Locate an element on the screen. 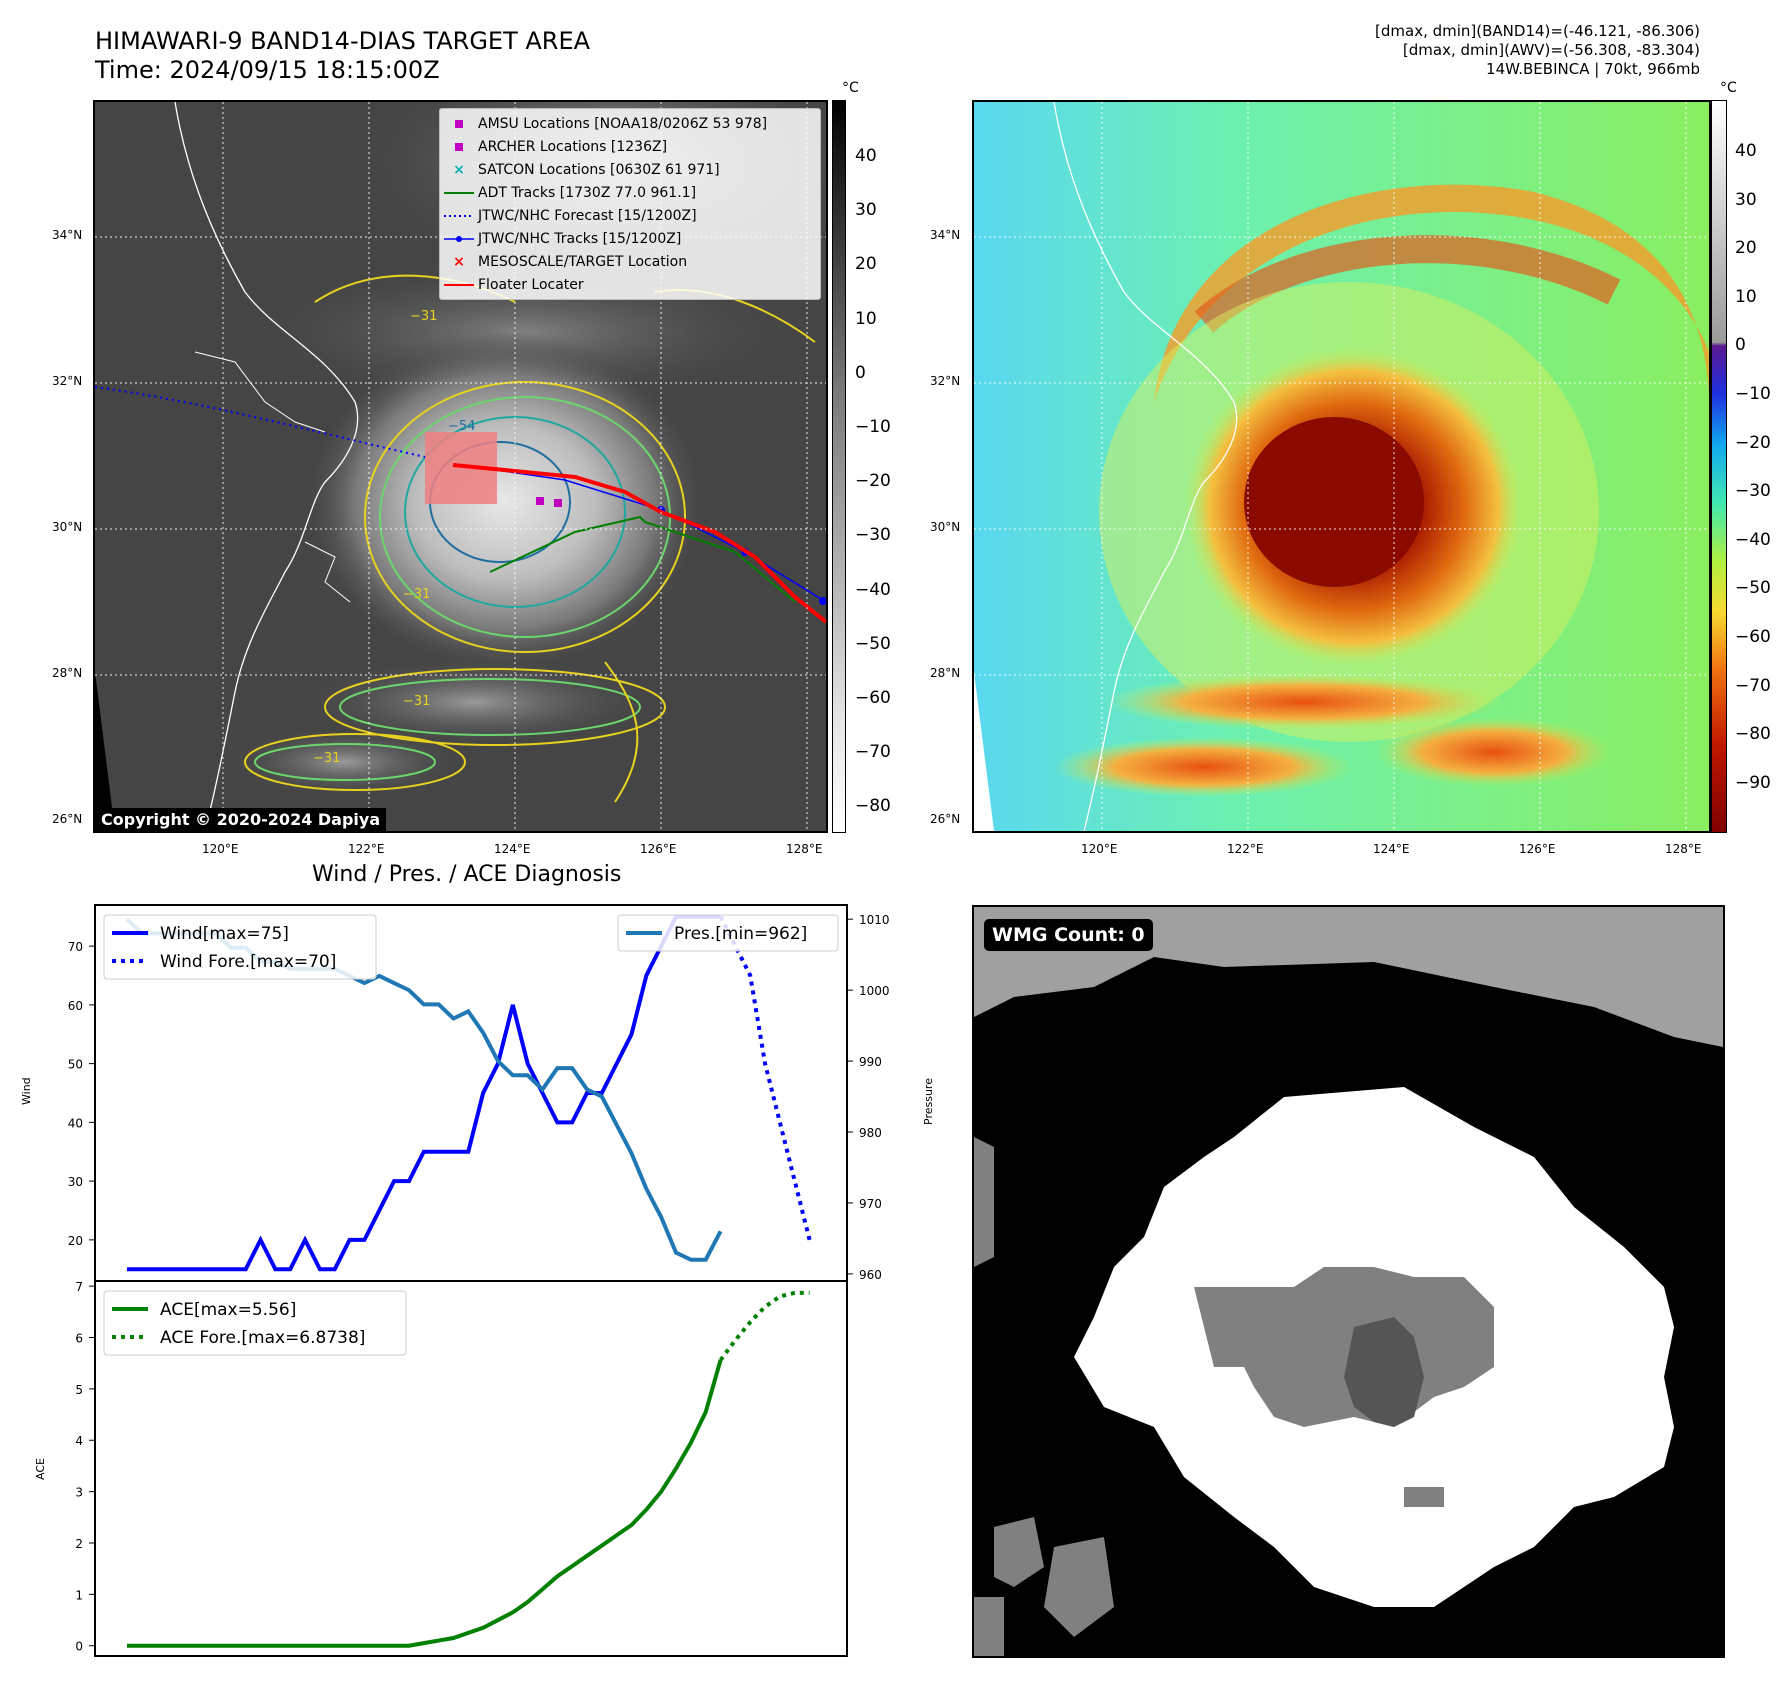 The width and height of the screenshot is (1788, 1690). lat-label: 32°N is located at coordinates (67, 381).